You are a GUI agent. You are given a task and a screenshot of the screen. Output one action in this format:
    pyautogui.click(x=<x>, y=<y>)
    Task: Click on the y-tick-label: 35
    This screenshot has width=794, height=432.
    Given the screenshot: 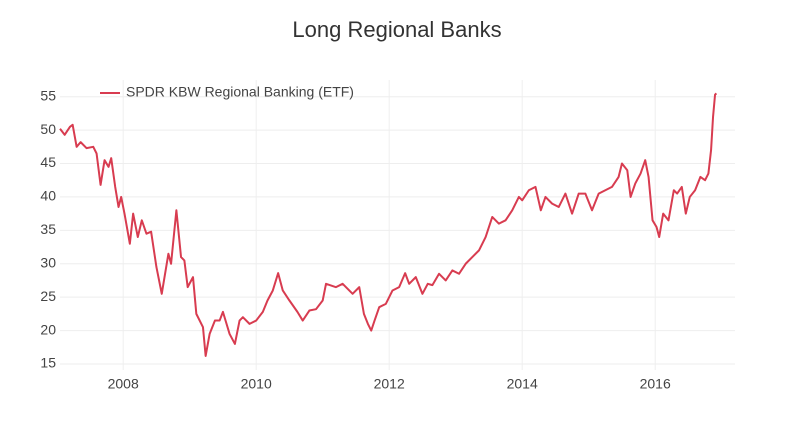 What is the action you would take?
    pyautogui.click(x=48, y=229)
    